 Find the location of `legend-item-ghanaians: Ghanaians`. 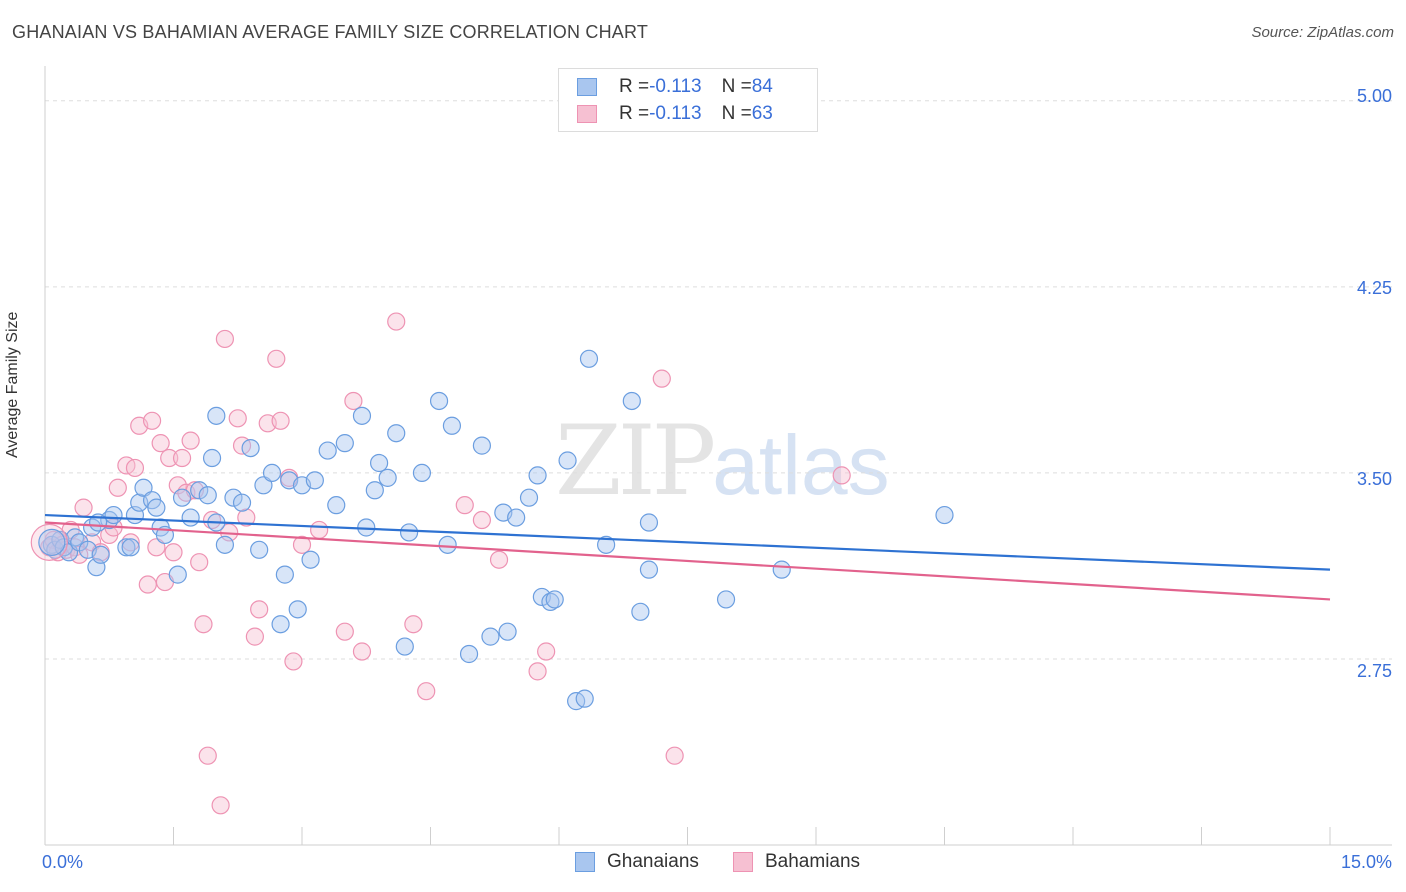

legend-item-ghanaians: Ghanaians is located at coordinates (637, 862).